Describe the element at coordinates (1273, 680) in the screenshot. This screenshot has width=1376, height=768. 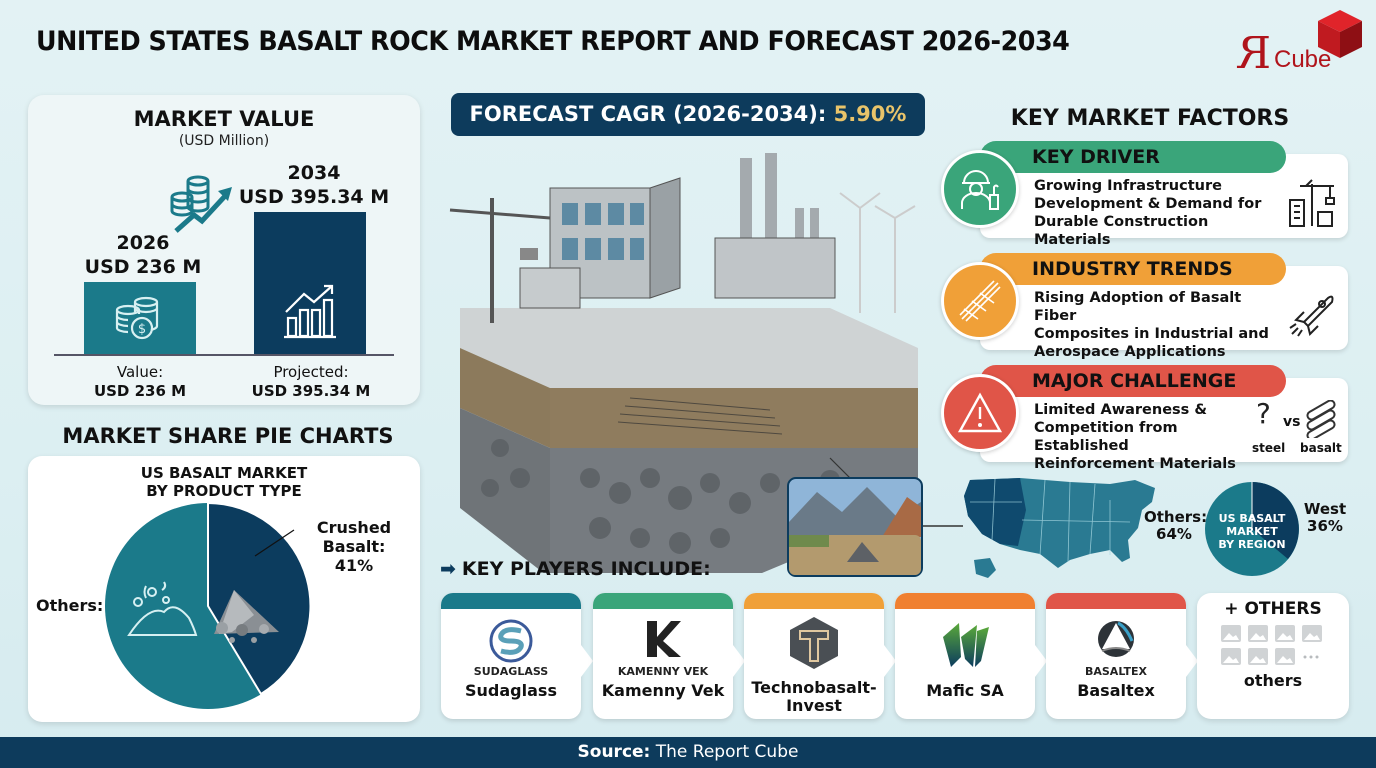
I see `others-label: others` at that location.